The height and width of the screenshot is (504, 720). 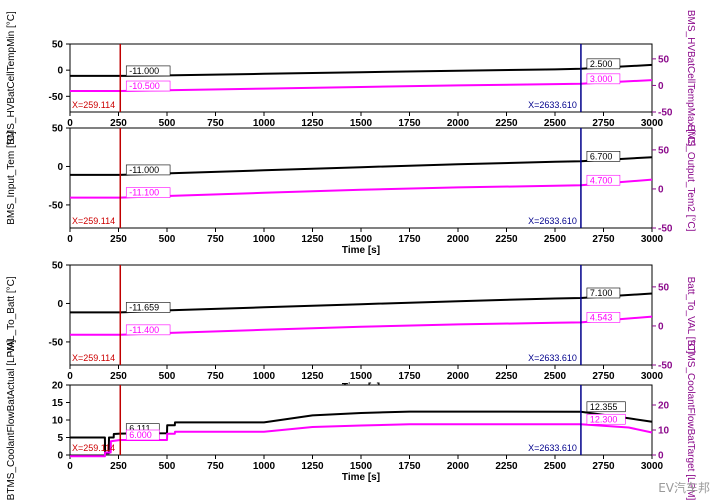 What do you see at coordinates (652, 466) in the screenshot?
I see `x-tick-label: 3000` at bounding box center [652, 466].